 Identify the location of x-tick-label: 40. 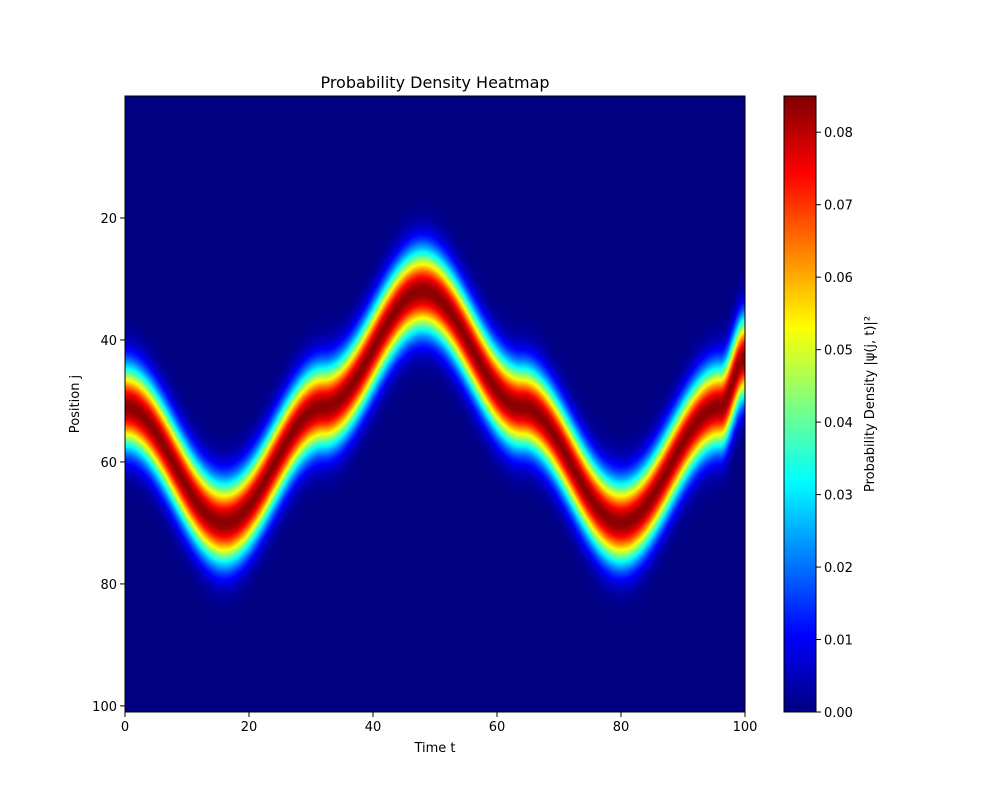
(373, 727).